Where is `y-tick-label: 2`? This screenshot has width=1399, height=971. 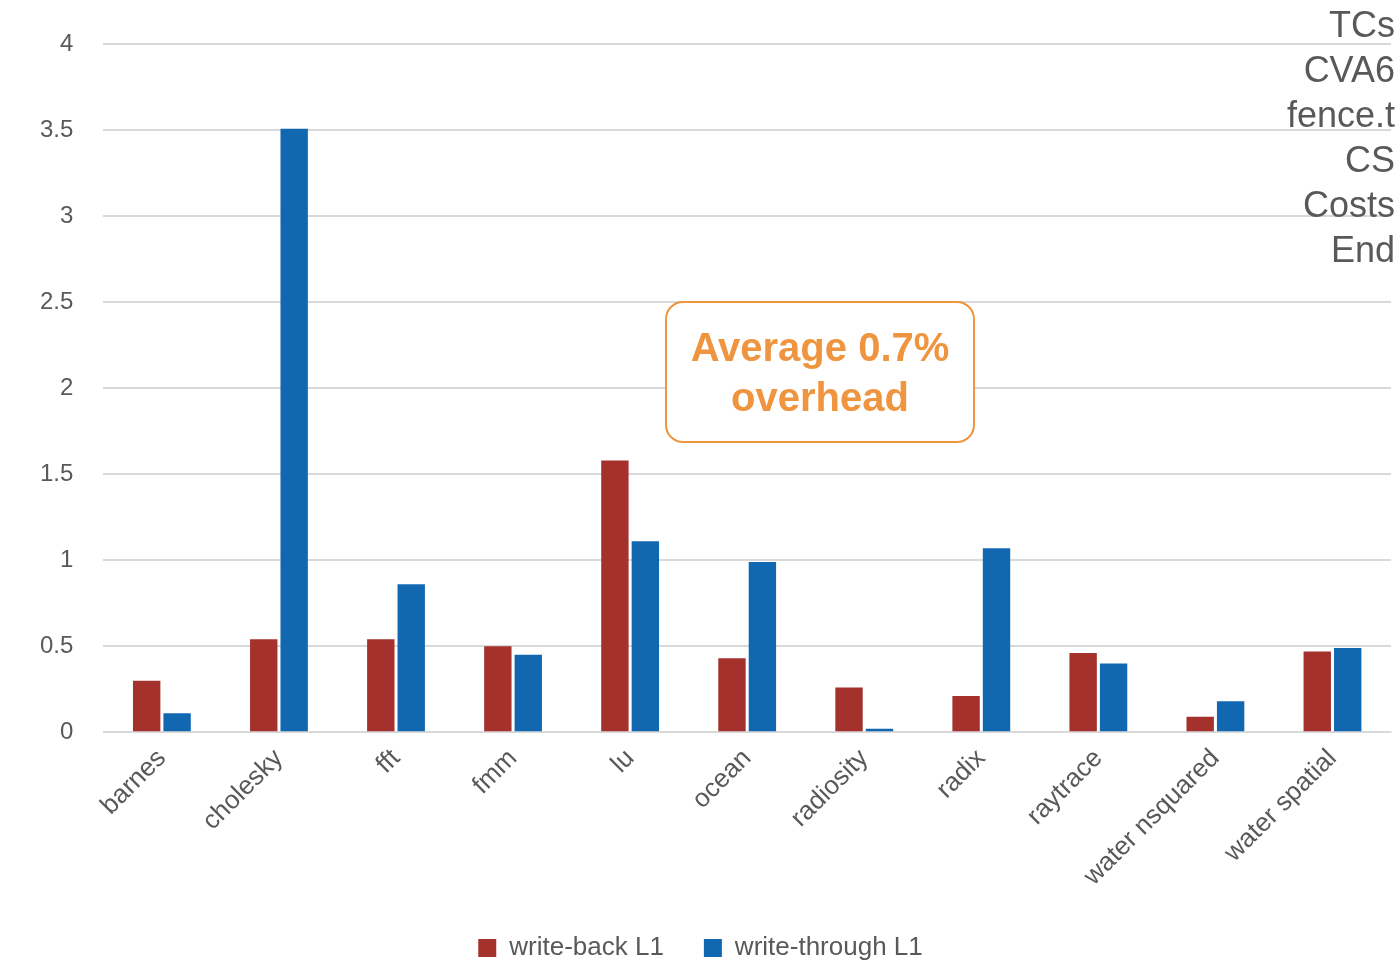
y-tick-label: 2 is located at coordinates (67, 386).